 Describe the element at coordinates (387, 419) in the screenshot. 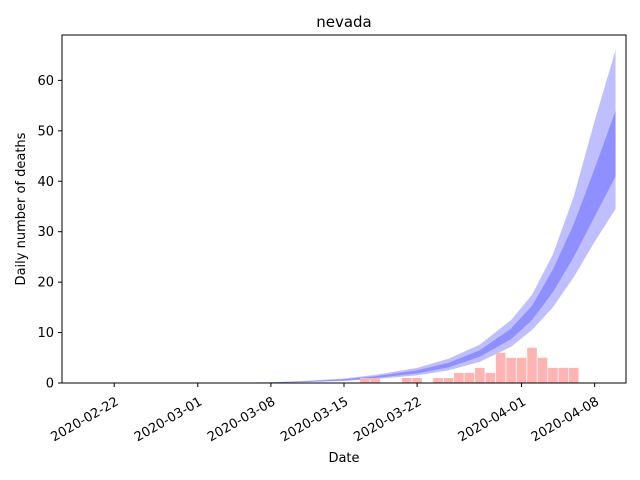

I see `x-tick-label: 2020-03-22` at that location.